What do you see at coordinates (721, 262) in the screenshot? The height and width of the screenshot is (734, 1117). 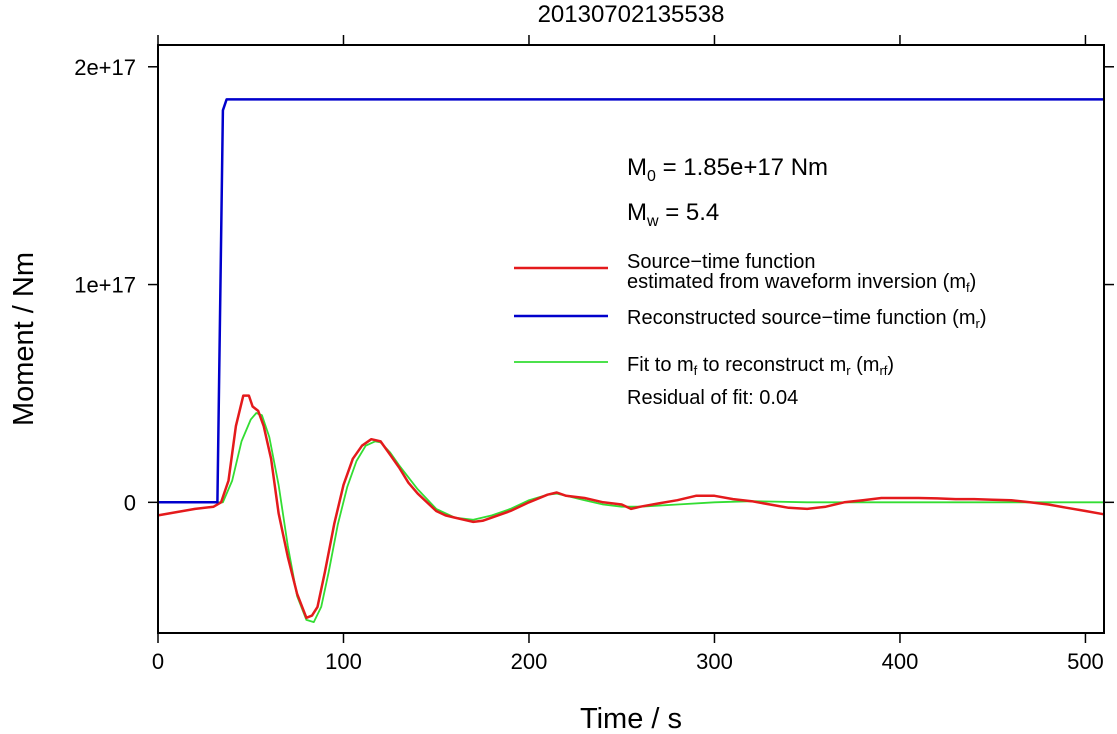 I see `legend-label-estimated: Source−time function` at bounding box center [721, 262].